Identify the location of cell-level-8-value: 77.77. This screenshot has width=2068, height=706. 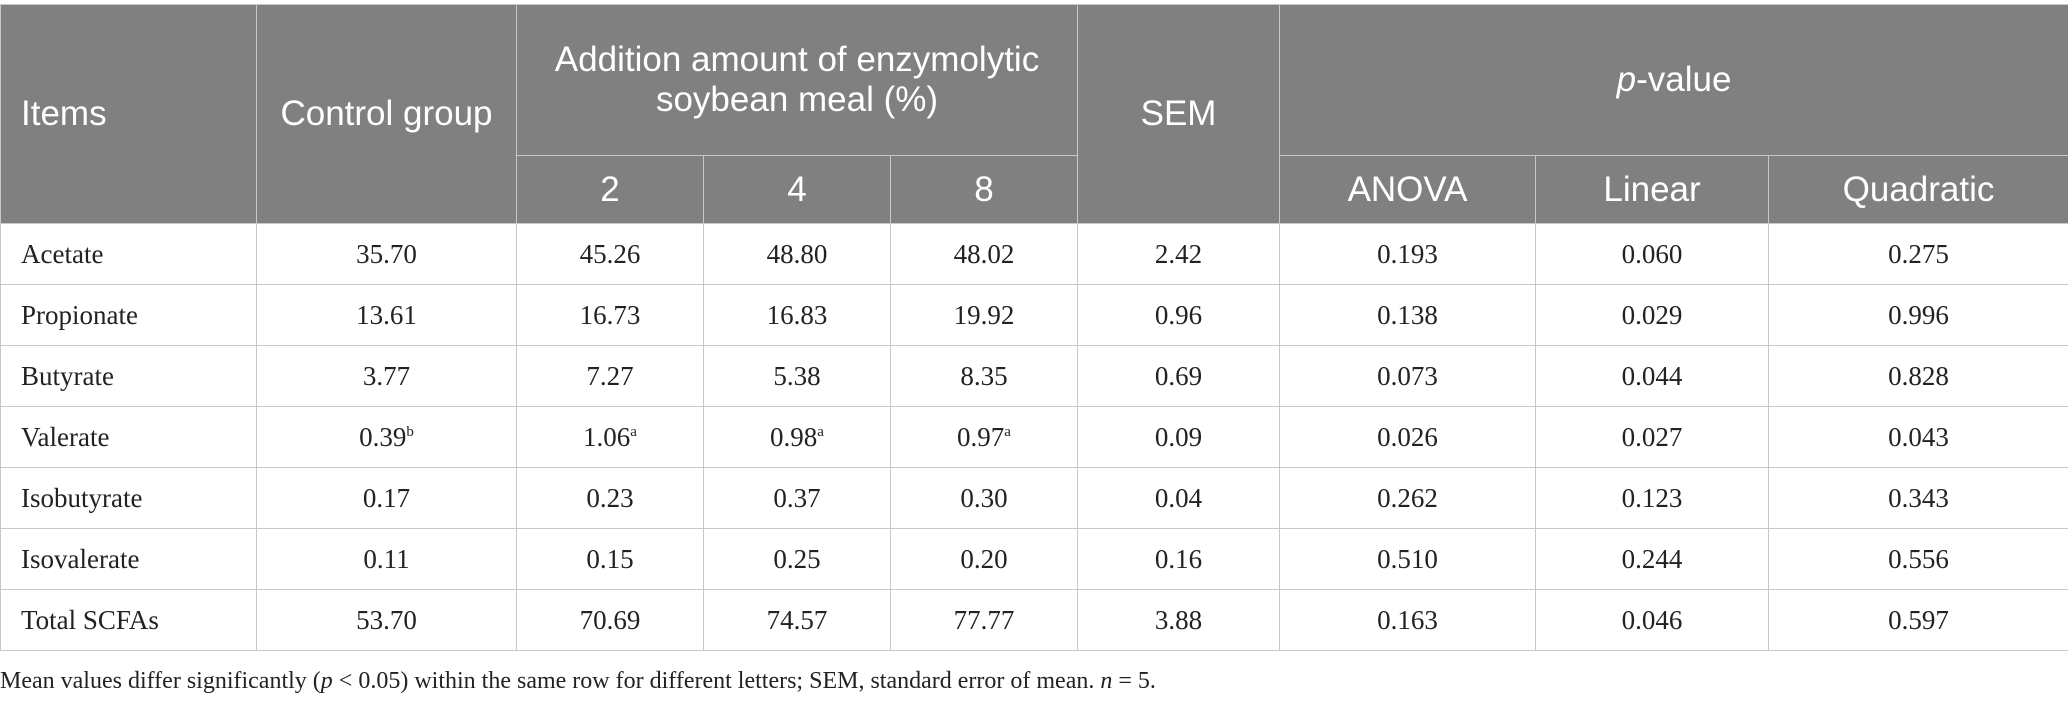
(984, 619).